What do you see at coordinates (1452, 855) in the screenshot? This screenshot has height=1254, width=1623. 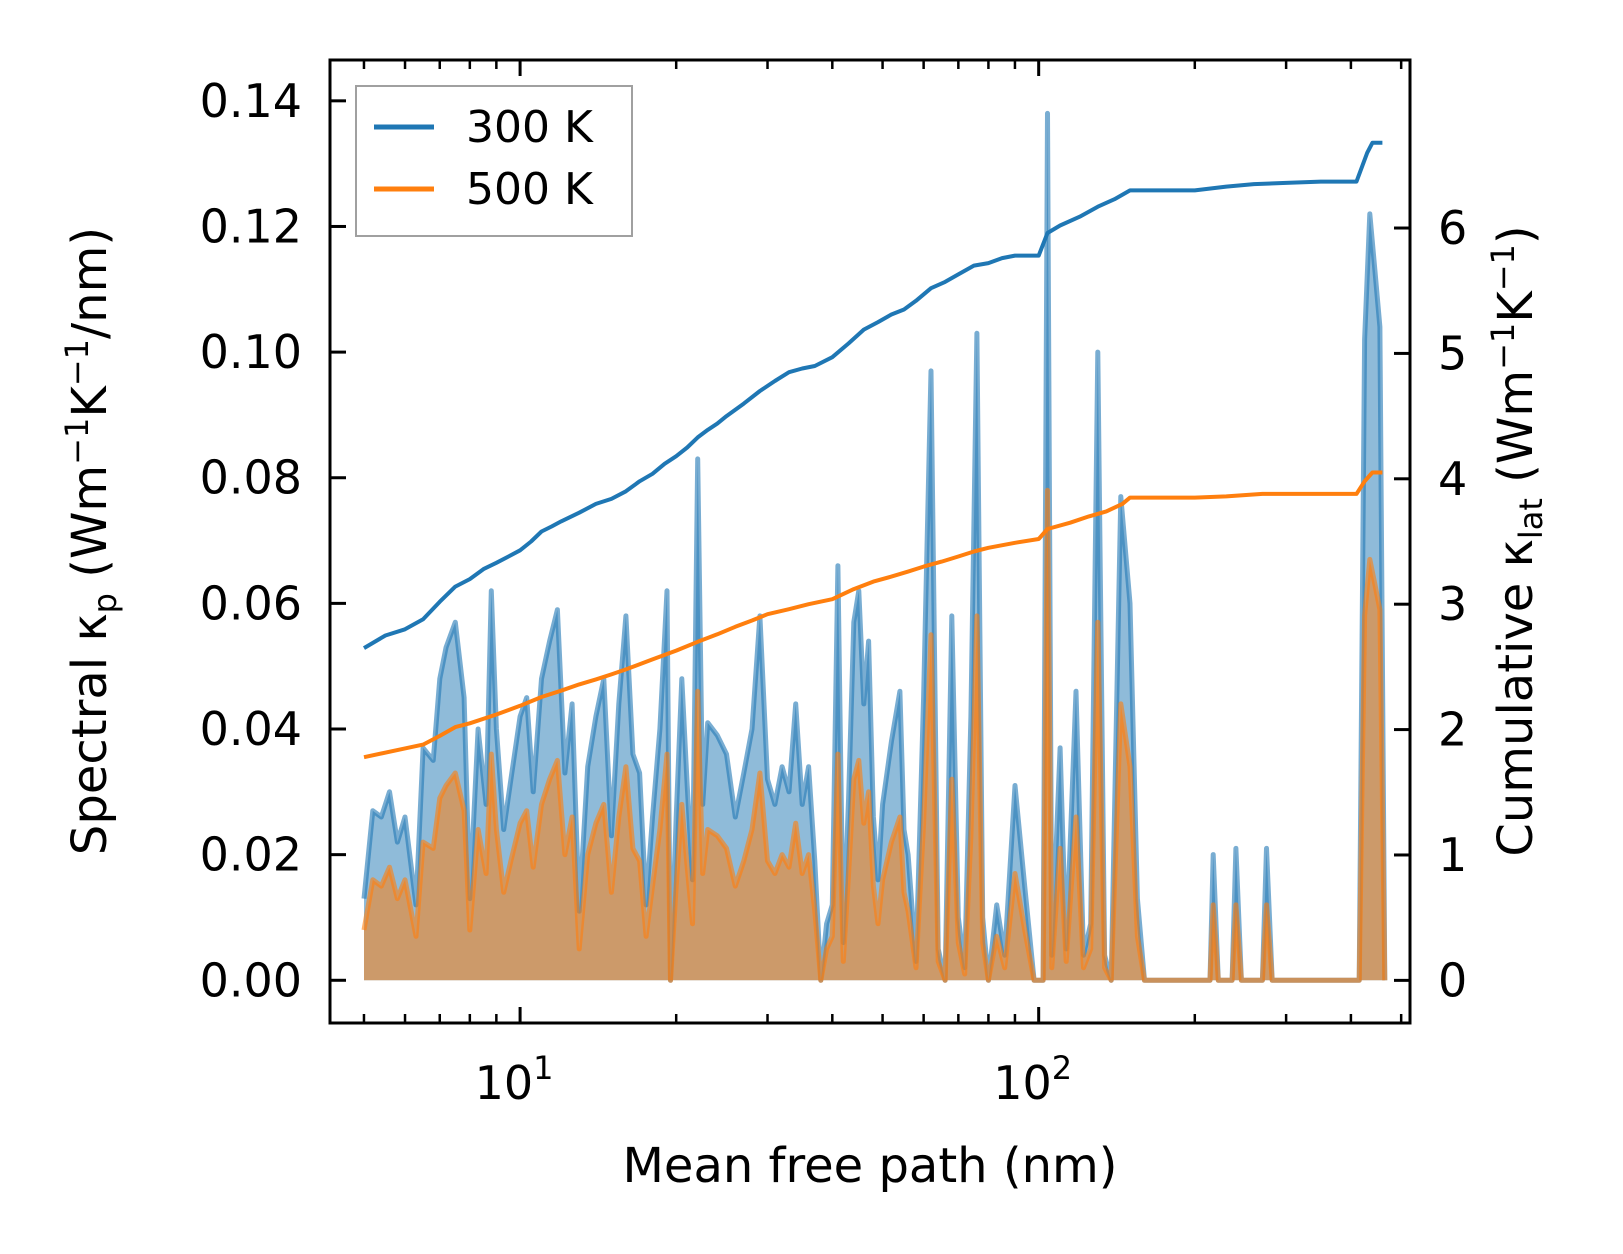 I see `y-right-tick-label: 1` at bounding box center [1452, 855].